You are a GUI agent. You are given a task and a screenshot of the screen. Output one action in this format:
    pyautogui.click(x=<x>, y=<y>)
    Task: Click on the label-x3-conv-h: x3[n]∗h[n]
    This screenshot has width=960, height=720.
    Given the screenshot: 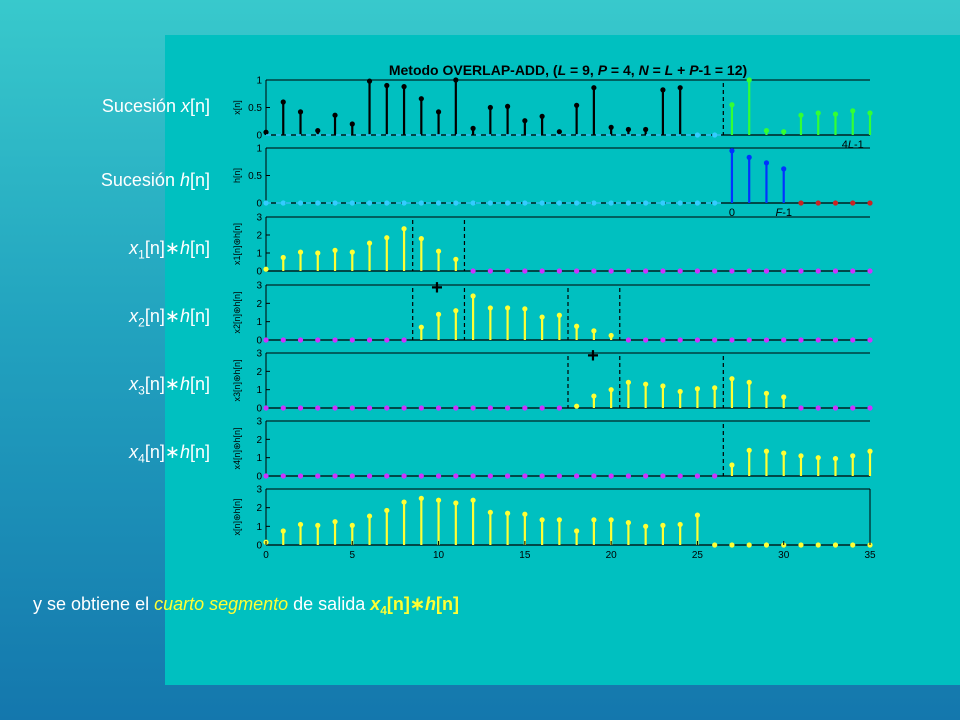 What is the action you would take?
    pyautogui.click(x=169, y=386)
    